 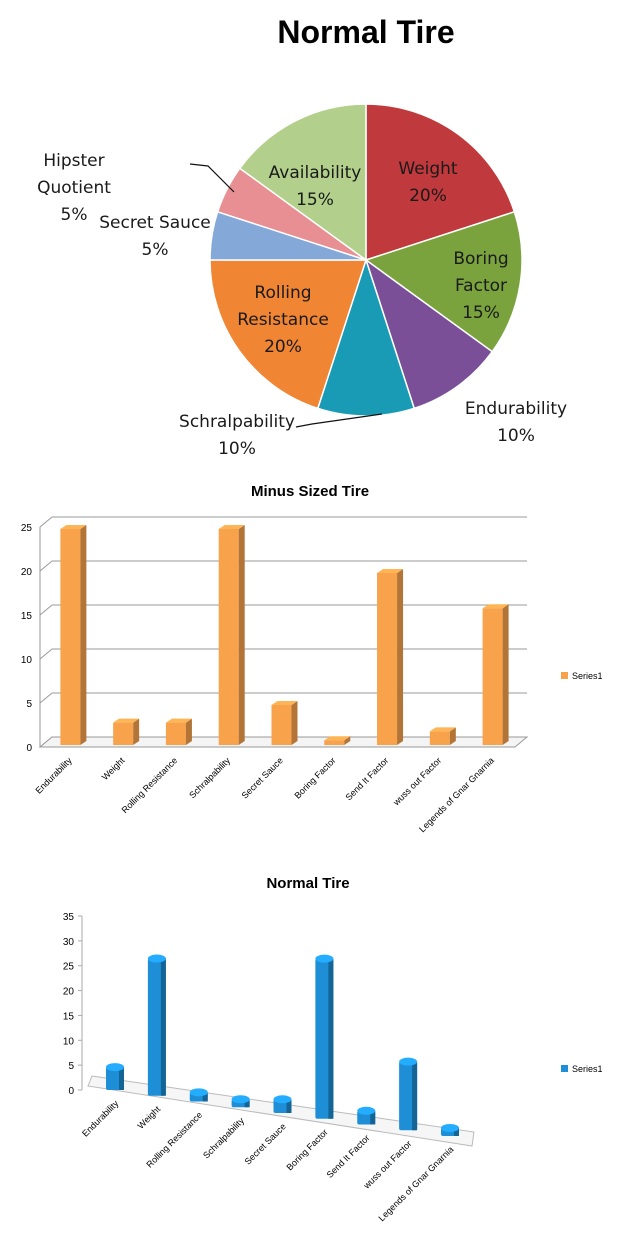 I want to click on bar2-ytick: 30, so click(x=69, y=942).